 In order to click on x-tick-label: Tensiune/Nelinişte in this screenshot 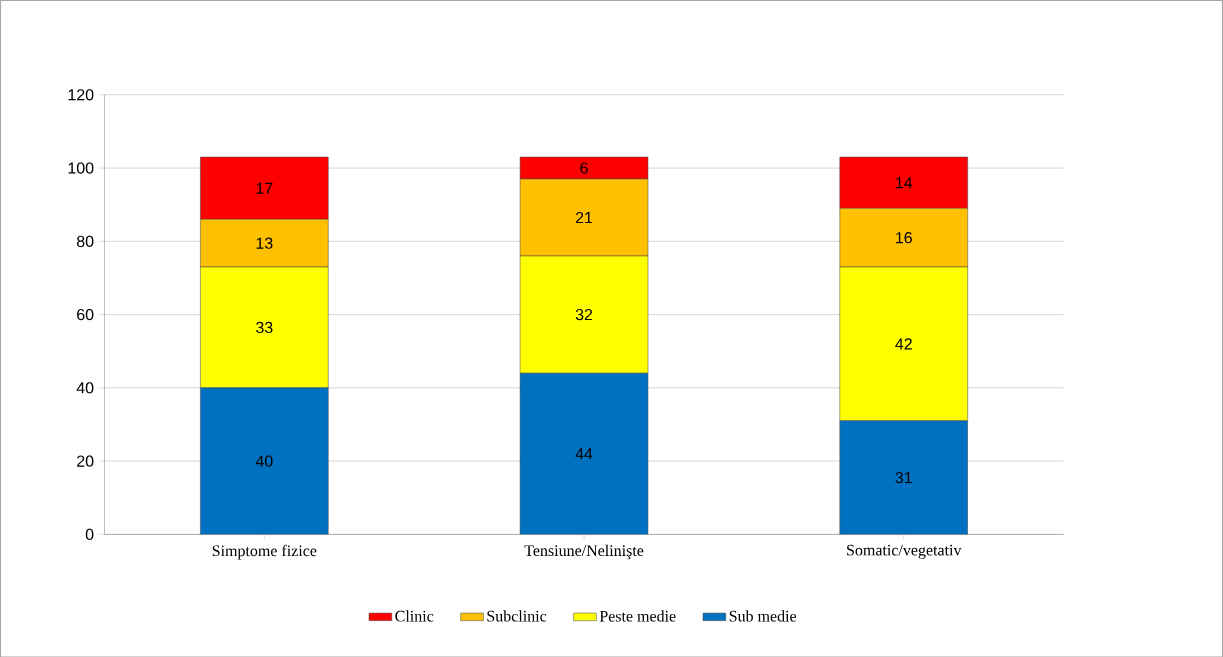, I will do `click(584, 552)`.